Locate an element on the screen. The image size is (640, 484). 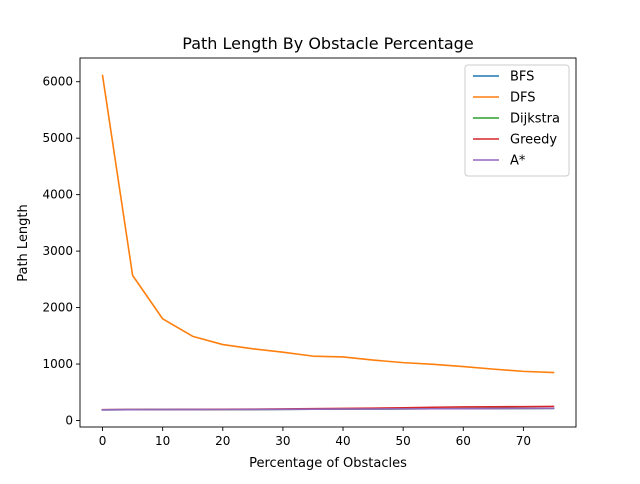
x-tick-label: 50 is located at coordinates (403, 441).